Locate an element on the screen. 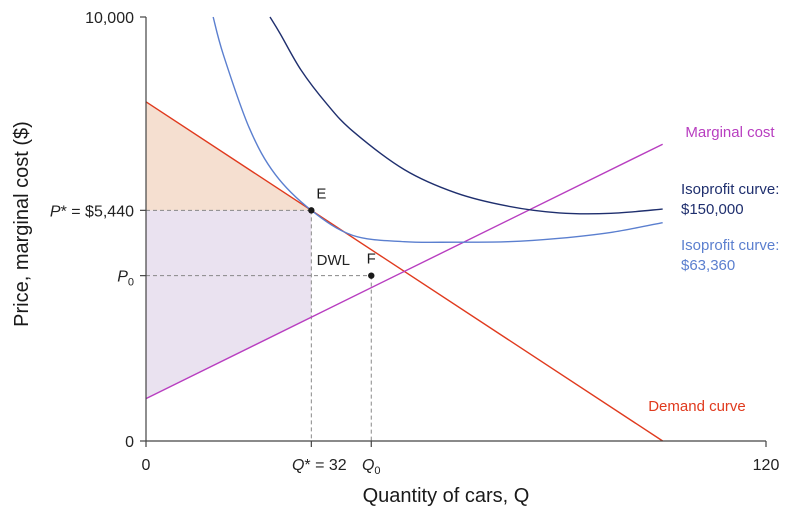 The height and width of the screenshot is (517, 810). q-star-symbol: Q is located at coordinates (298, 465).